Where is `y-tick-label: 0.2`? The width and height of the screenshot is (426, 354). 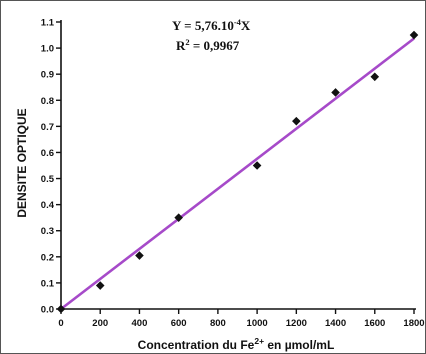
y-tick-label: 0.2 is located at coordinates (47, 257).